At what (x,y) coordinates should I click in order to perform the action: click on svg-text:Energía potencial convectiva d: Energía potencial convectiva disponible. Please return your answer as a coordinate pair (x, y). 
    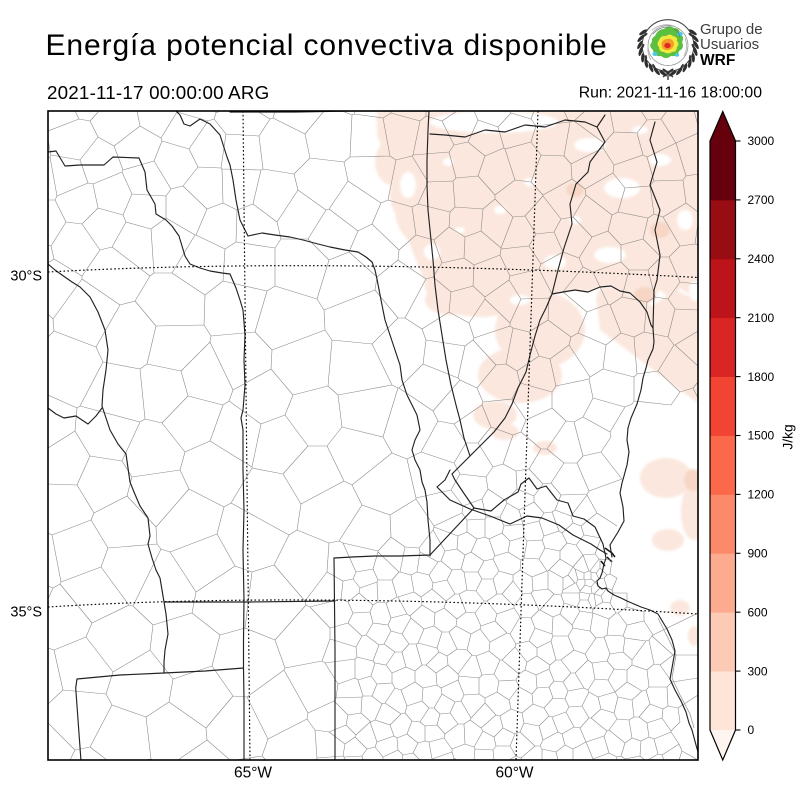
    Looking at the image, I should click on (327, 45).